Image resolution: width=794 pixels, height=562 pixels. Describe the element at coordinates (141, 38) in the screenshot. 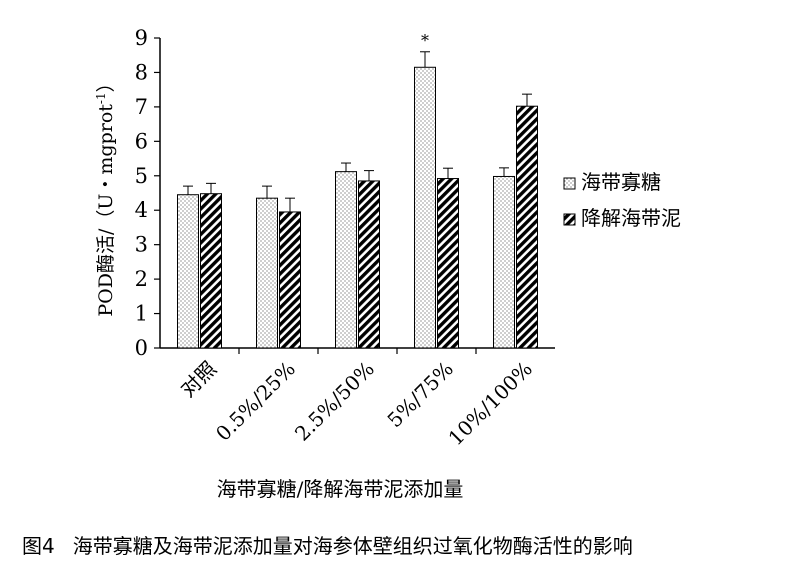

I see `y-tick-label: 9` at that location.